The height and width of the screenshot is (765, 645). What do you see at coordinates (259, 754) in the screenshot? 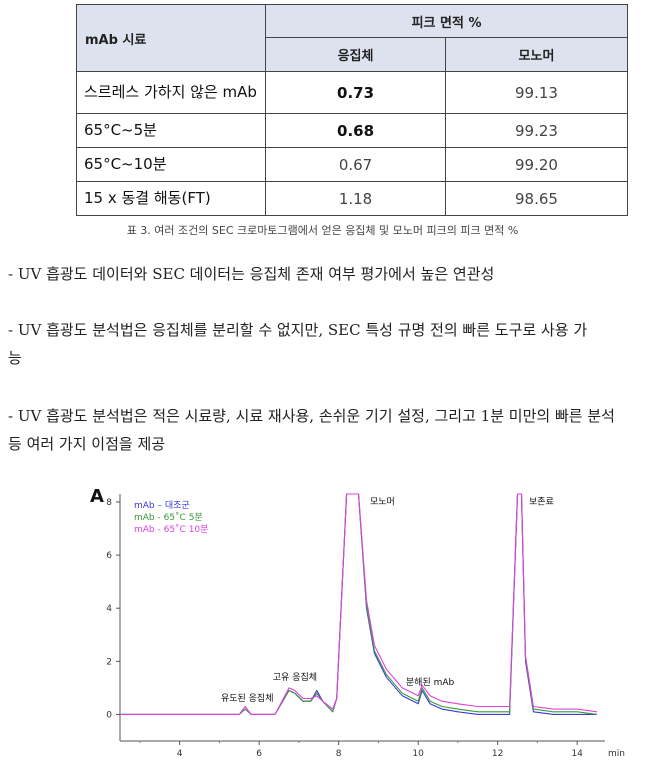
I see `x-tick-label: 6` at bounding box center [259, 754].